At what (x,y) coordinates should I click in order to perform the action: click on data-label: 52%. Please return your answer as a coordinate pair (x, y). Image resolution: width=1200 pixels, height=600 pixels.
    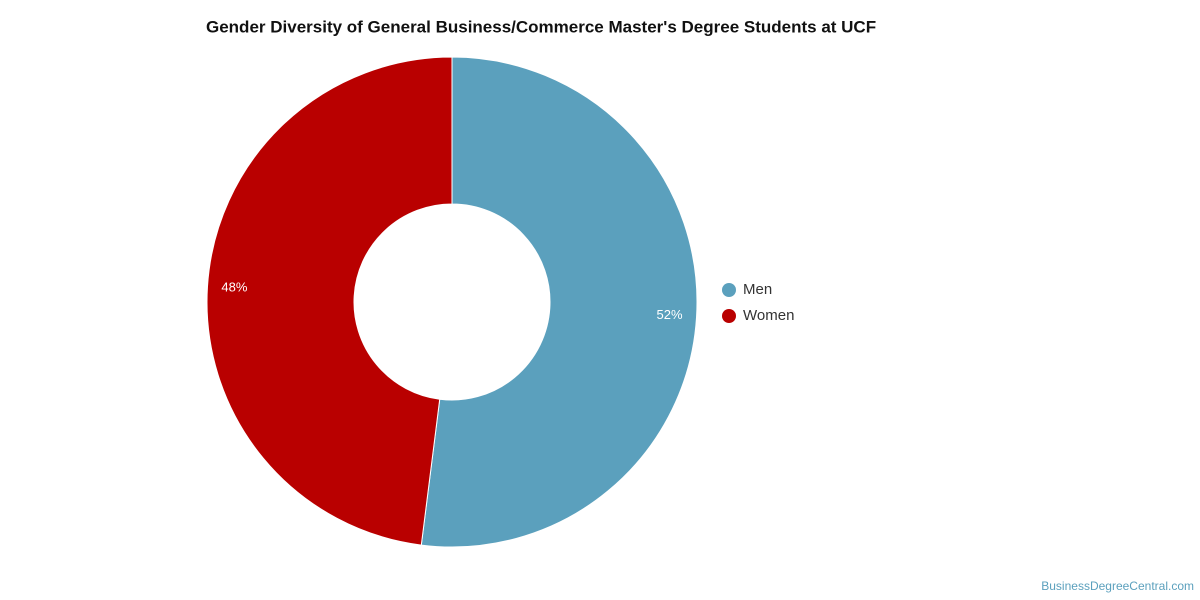
    Looking at the image, I should click on (670, 314).